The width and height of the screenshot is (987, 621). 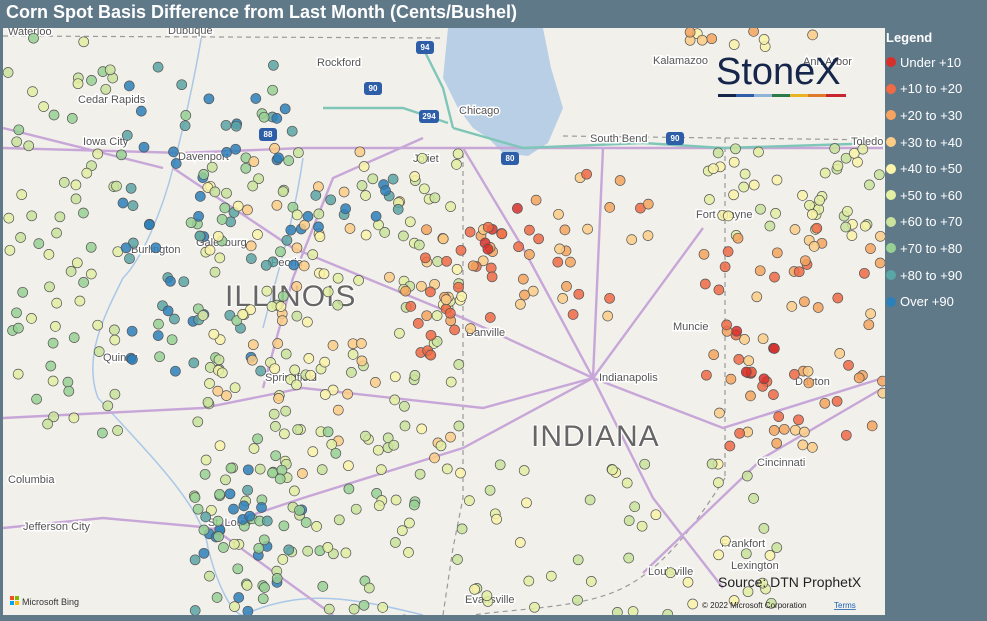 I want to click on legend-item: +50 to +60, so click(x=936, y=195).